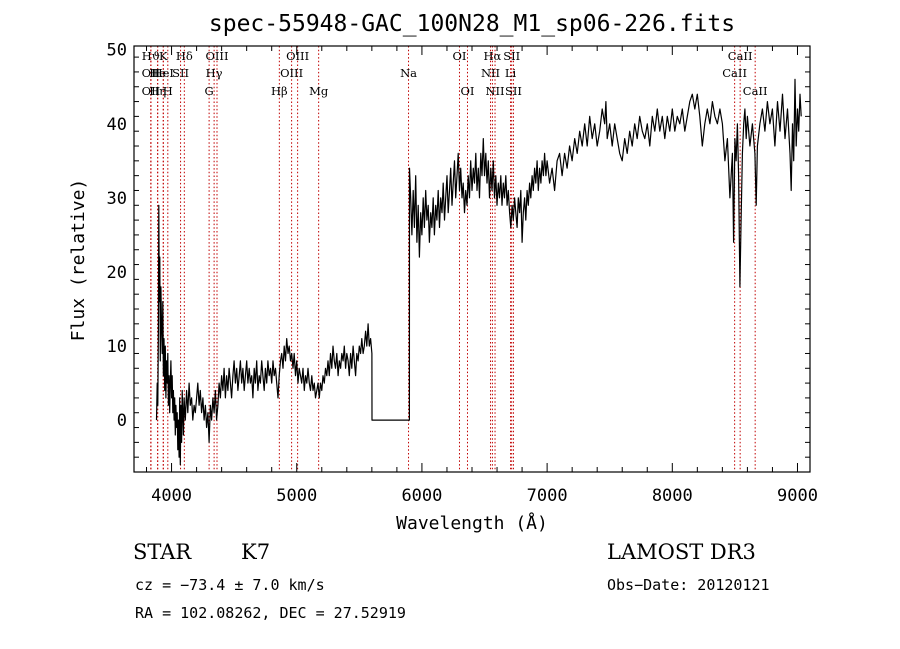  Describe the element at coordinates (493, 56) in the screenshot. I see `line-label: Hα` at that location.